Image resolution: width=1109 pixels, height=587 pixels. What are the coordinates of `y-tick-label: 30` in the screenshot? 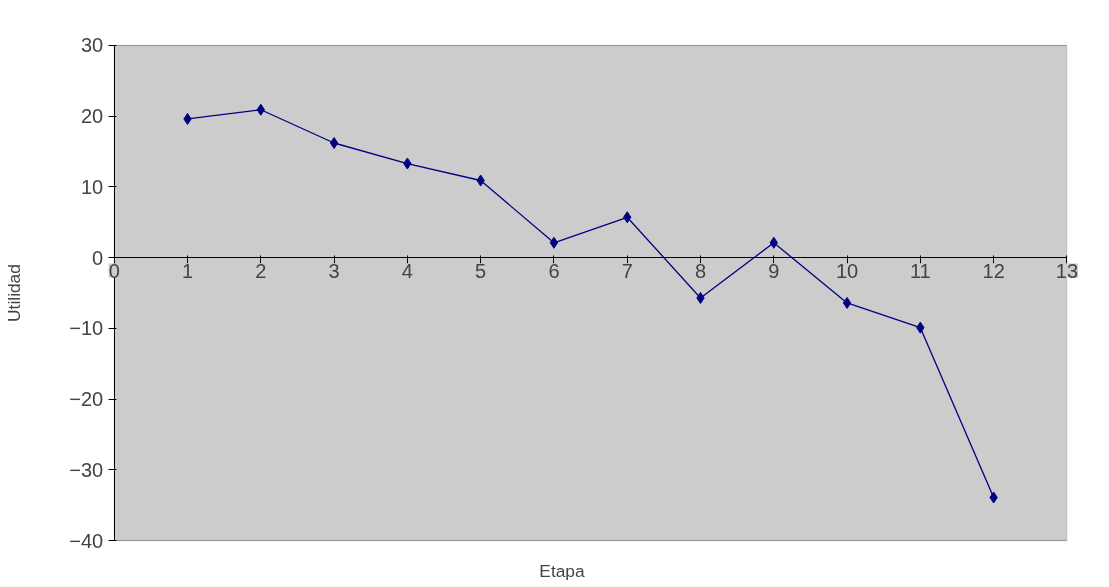 It's located at (92, 45).